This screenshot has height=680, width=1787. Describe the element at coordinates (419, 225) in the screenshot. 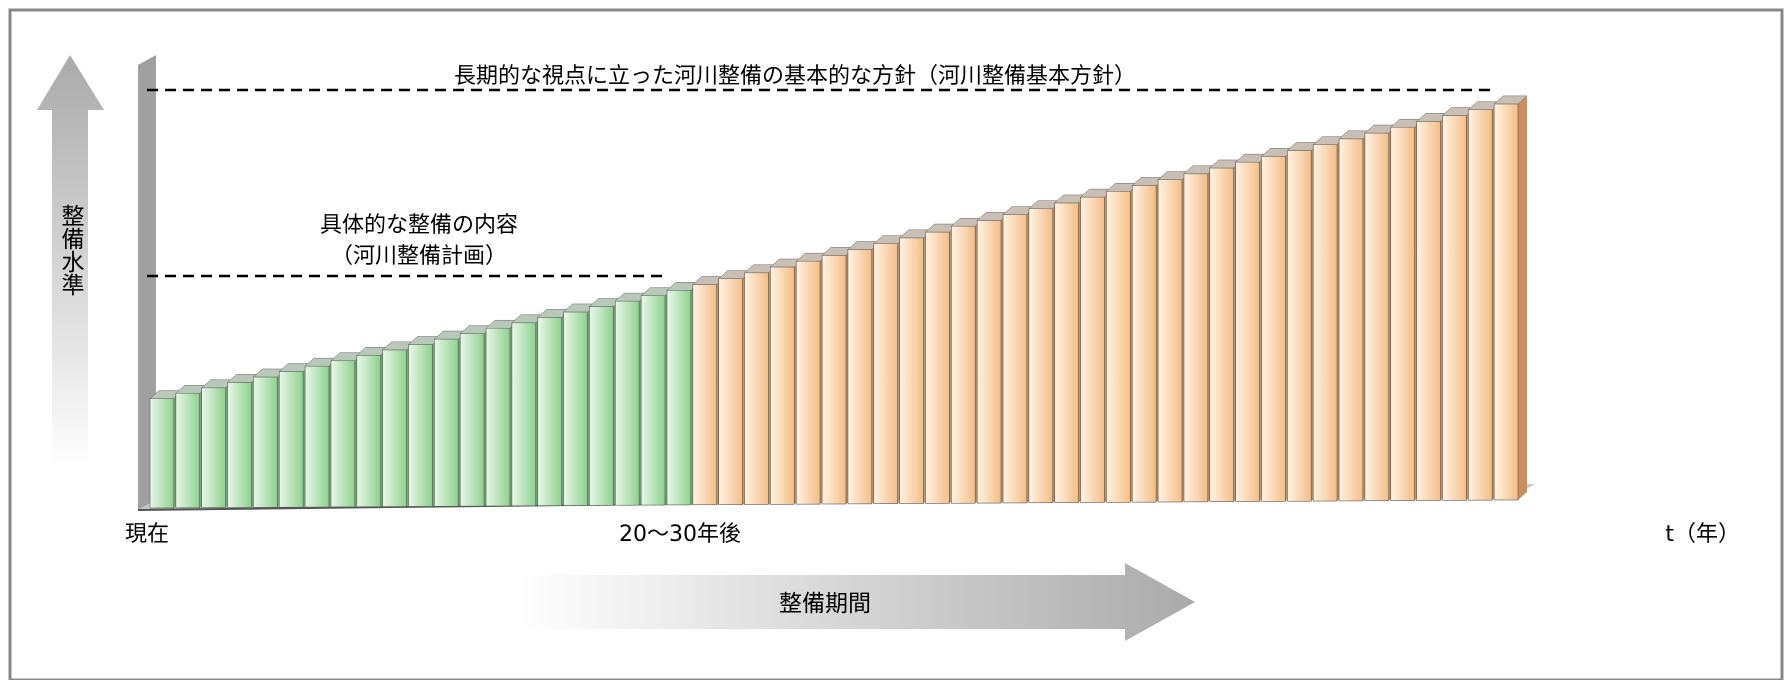

I see `plan-annotation-line1: 具体的な整備の内容` at that location.